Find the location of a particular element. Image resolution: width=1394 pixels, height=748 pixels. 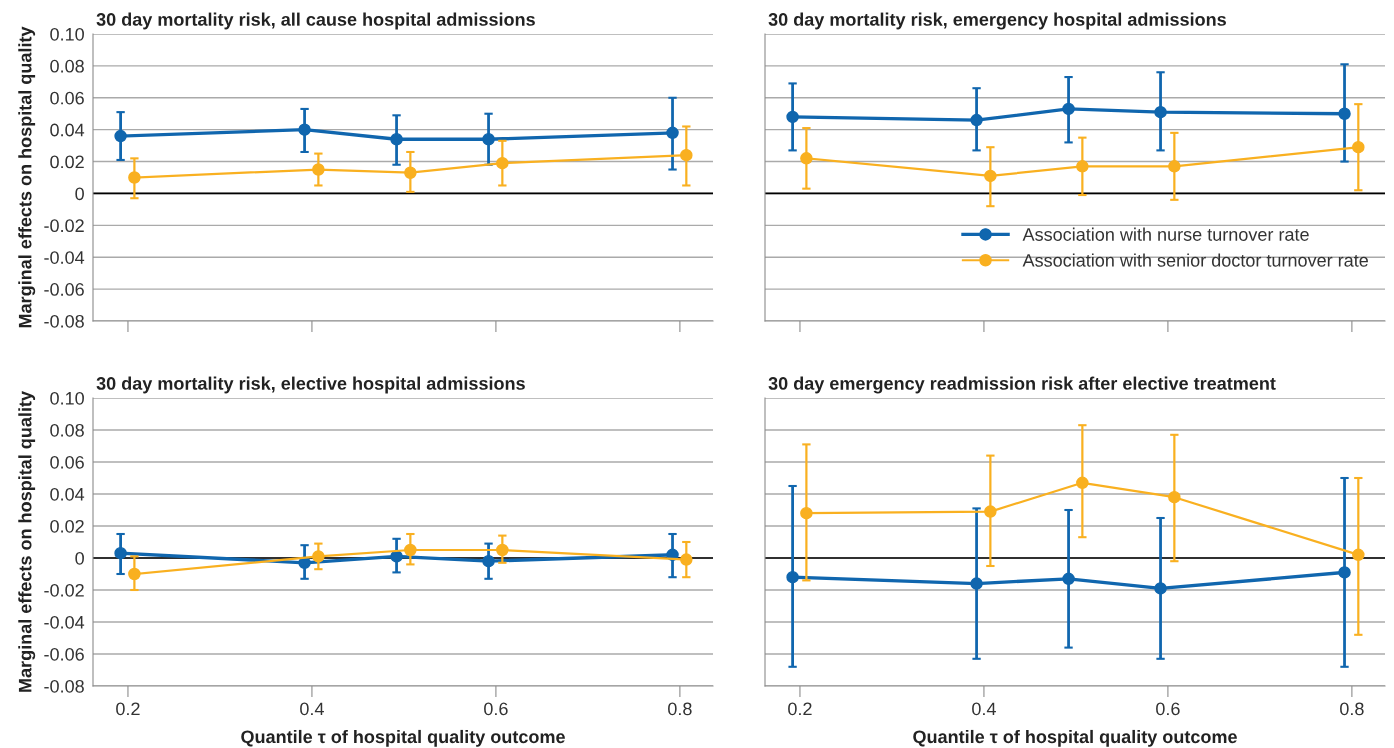

legend-label: Association with nurse turnover rate is located at coordinates (1165, 234).